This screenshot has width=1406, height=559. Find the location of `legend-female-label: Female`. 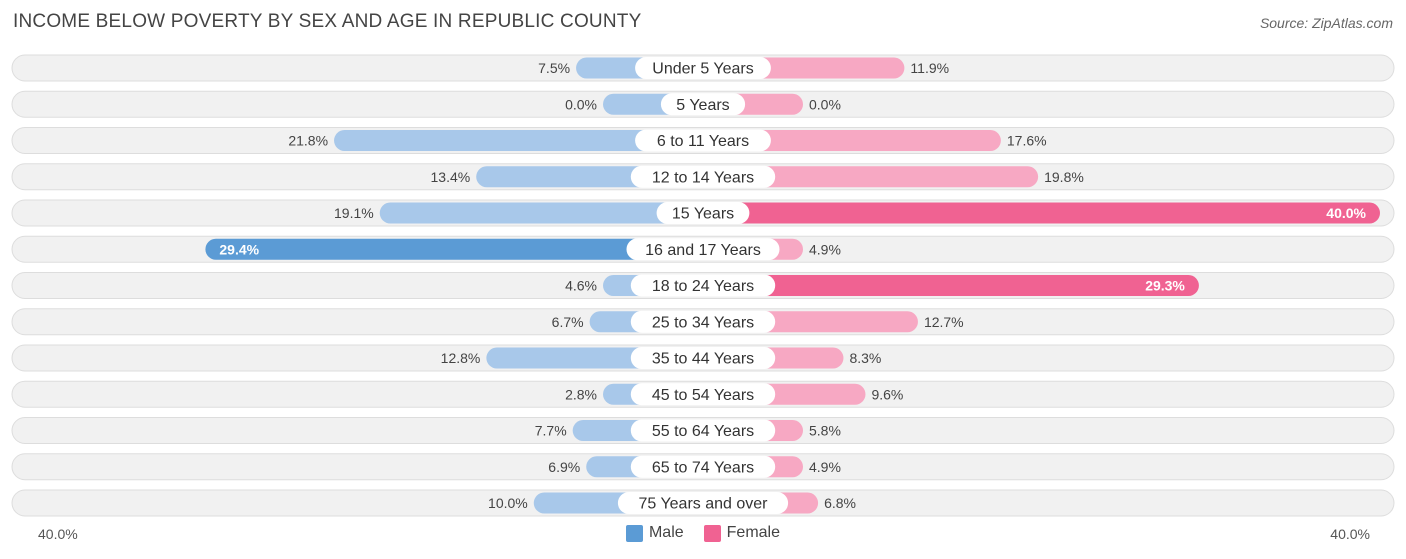

legend-female-label: Female is located at coordinates (753, 532).